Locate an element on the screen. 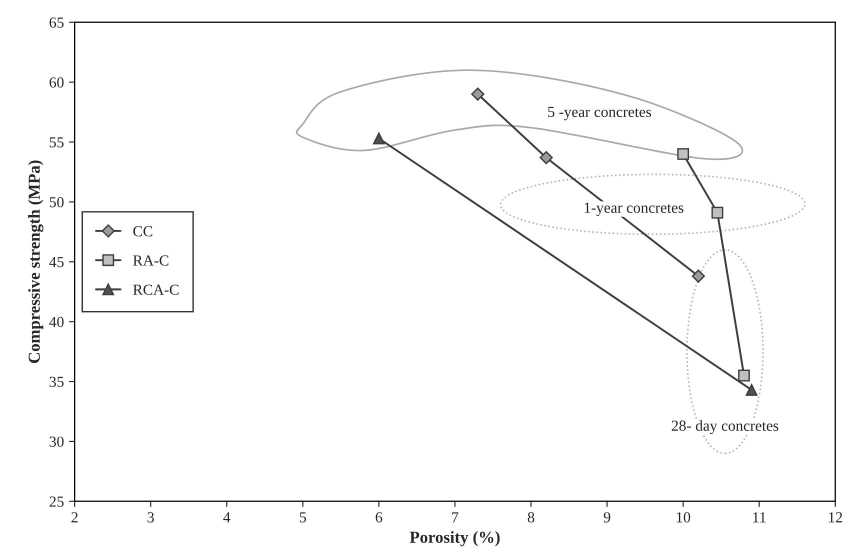  x-tick-label: 9 is located at coordinates (607, 517).